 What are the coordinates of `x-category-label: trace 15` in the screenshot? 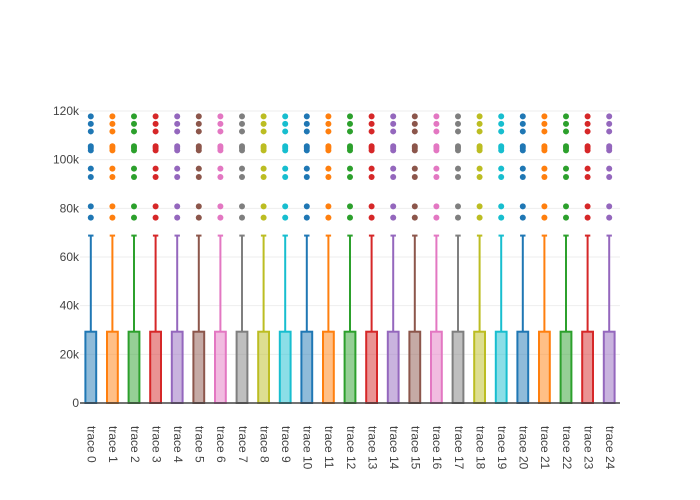 It's located at (416, 448).